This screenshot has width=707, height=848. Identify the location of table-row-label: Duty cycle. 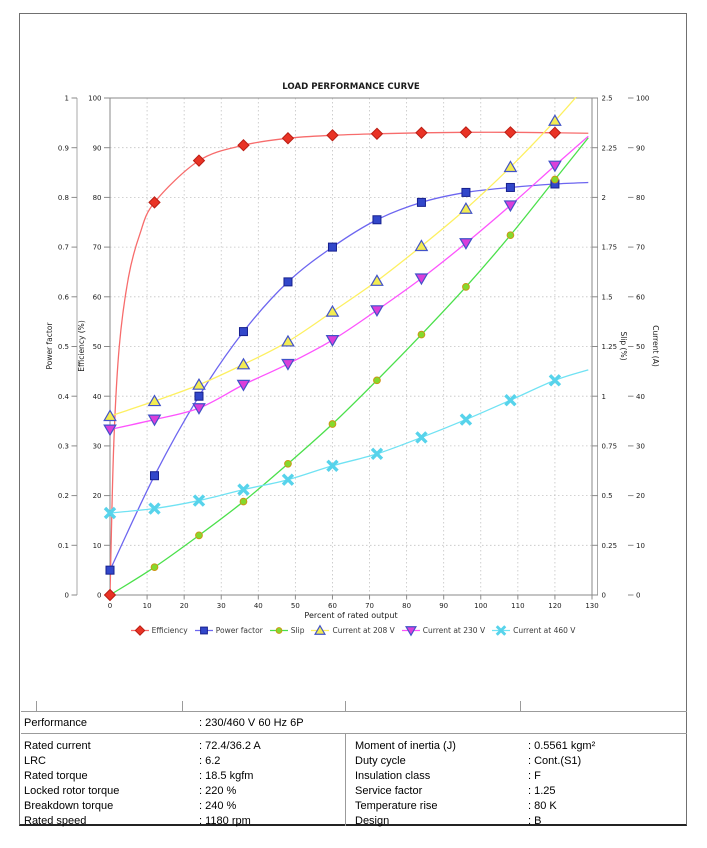
(380, 761).